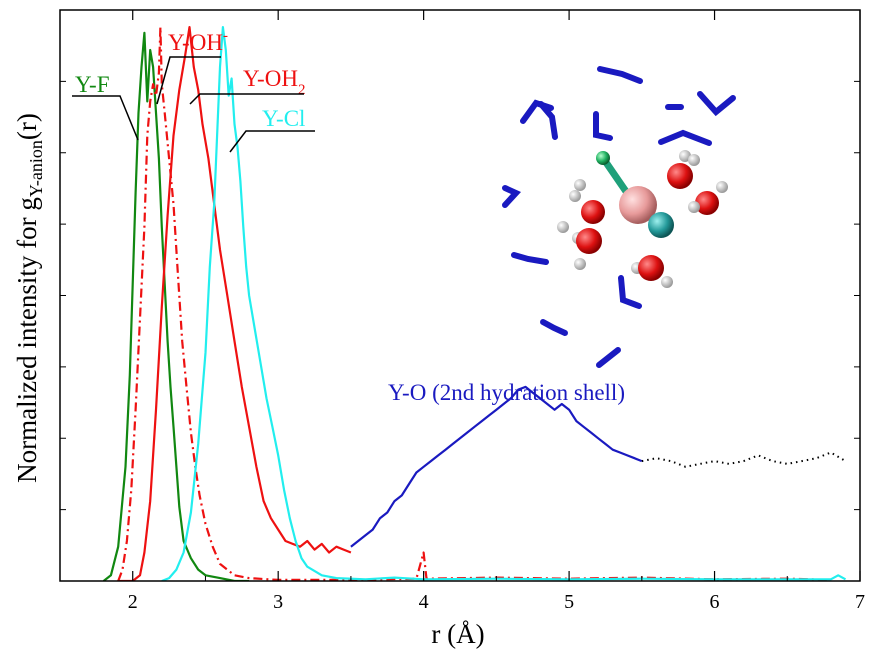 This screenshot has height=649, width=872. What do you see at coordinates (27, 126) in the screenshot?
I see `y-axis-label-suffix: (r)` at bounding box center [27, 126].